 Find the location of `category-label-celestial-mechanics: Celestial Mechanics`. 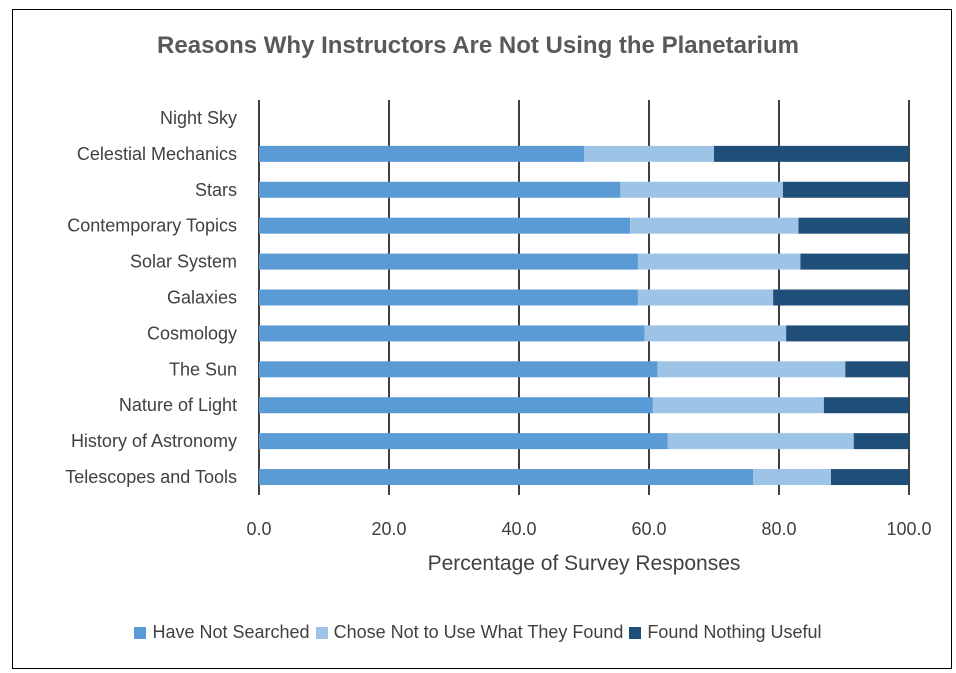

category-label-celestial-mechanics: Celestial Mechanics is located at coordinates (157, 154).